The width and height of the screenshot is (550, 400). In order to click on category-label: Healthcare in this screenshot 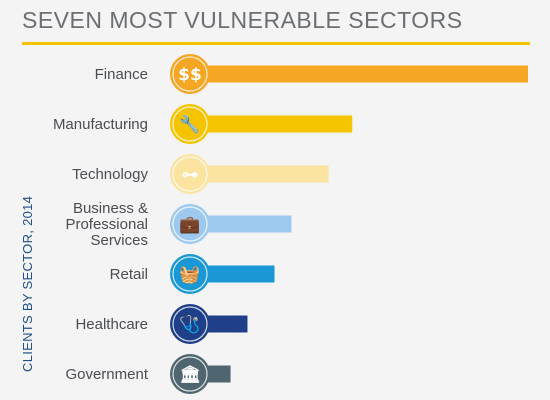, I will do `click(111, 324)`.